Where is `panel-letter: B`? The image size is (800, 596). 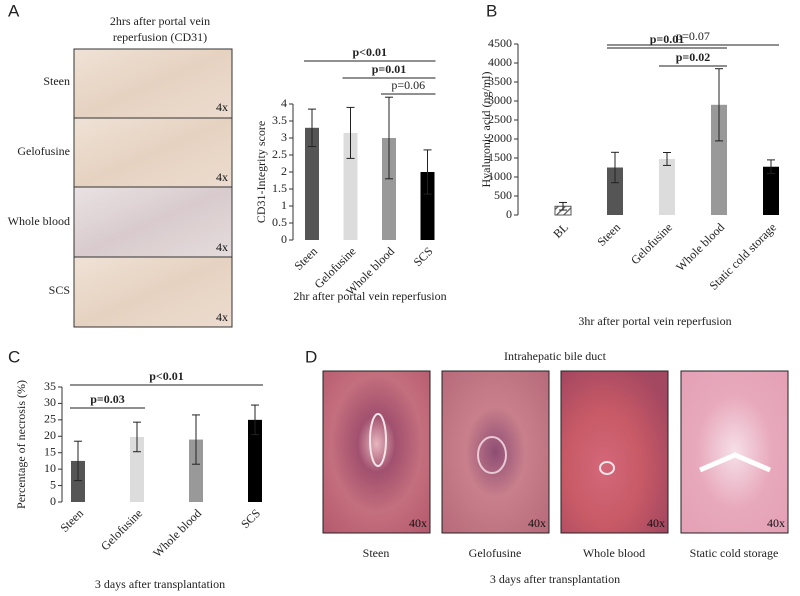 panel-letter: B is located at coordinates (491, 10).